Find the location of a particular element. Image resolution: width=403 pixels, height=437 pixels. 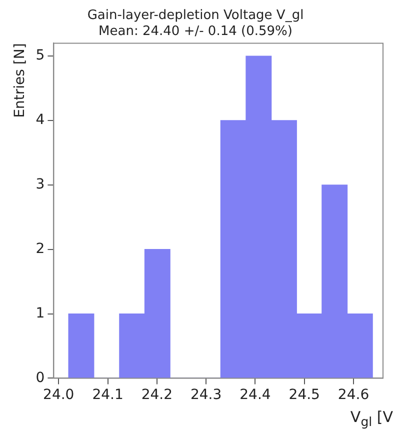

x-tick-label: 24.0 is located at coordinates (58, 395).